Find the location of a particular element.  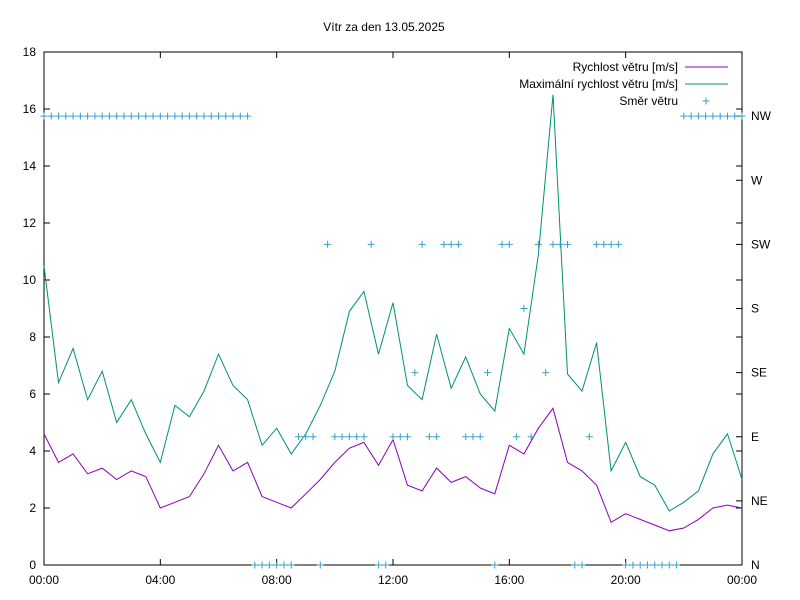

x-tick-label: 20:00 is located at coordinates (626, 580).